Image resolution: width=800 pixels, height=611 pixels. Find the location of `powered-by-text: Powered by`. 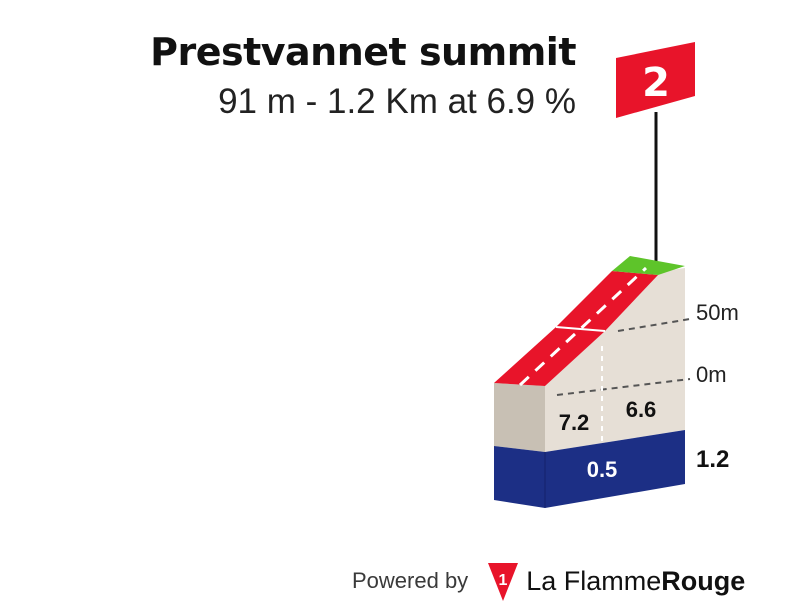

powered-by-text: Powered by is located at coordinates (410, 580).